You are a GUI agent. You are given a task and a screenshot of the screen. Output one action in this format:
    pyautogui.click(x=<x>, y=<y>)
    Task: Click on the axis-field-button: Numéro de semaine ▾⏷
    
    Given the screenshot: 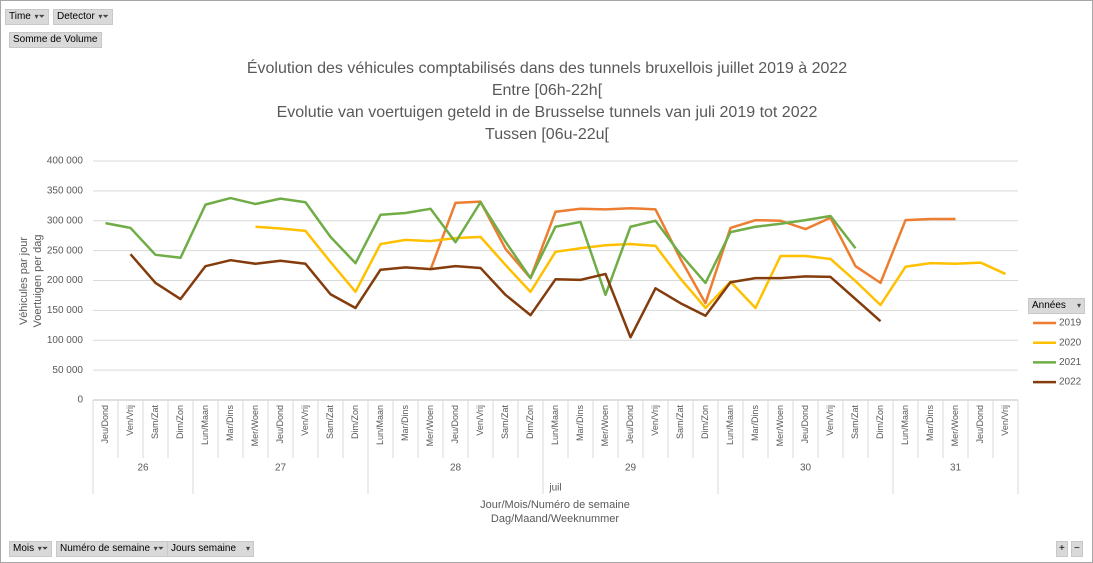 What is the action you would take?
    pyautogui.click(x=112, y=549)
    